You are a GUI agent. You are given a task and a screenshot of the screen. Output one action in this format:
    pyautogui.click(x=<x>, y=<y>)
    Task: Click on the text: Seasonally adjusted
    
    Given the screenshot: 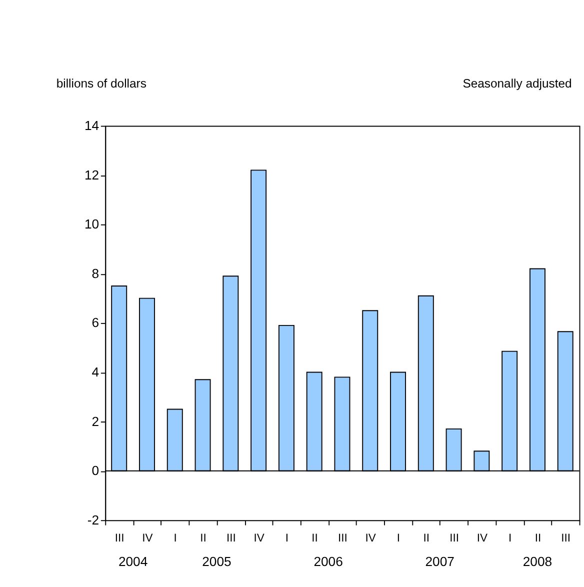 What is the action you would take?
    pyautogui.click(x=517, y=83)
    